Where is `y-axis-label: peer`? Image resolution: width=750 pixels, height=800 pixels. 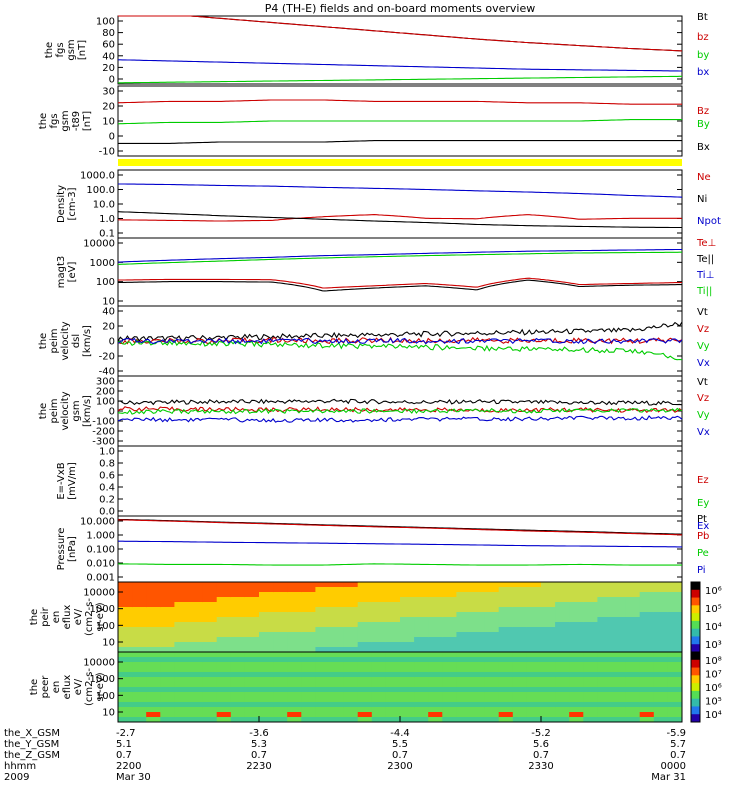 y-axis-label: peer is located at coordinates (45, 687).